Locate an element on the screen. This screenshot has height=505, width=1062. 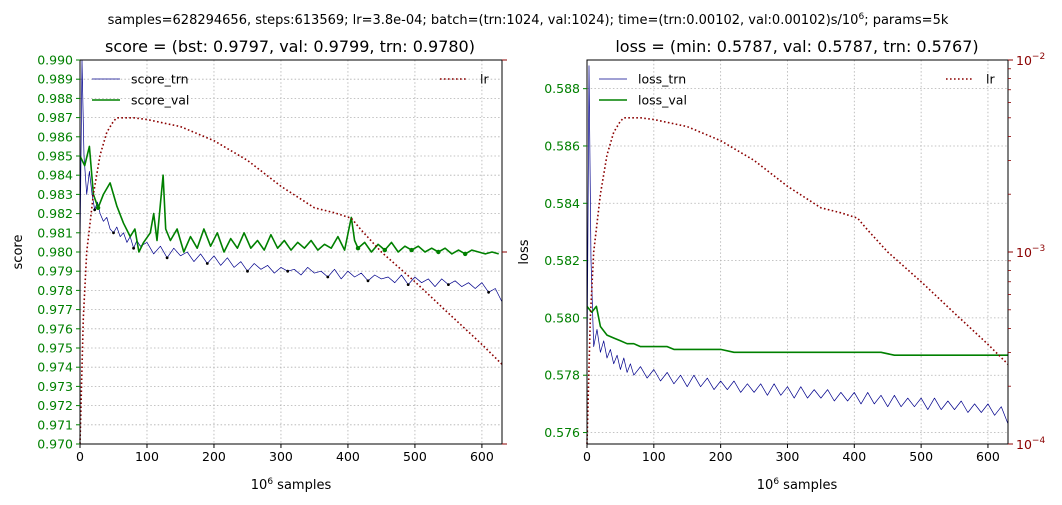
loss-legend-label-lr: lr is located at coordinates (990, 79).